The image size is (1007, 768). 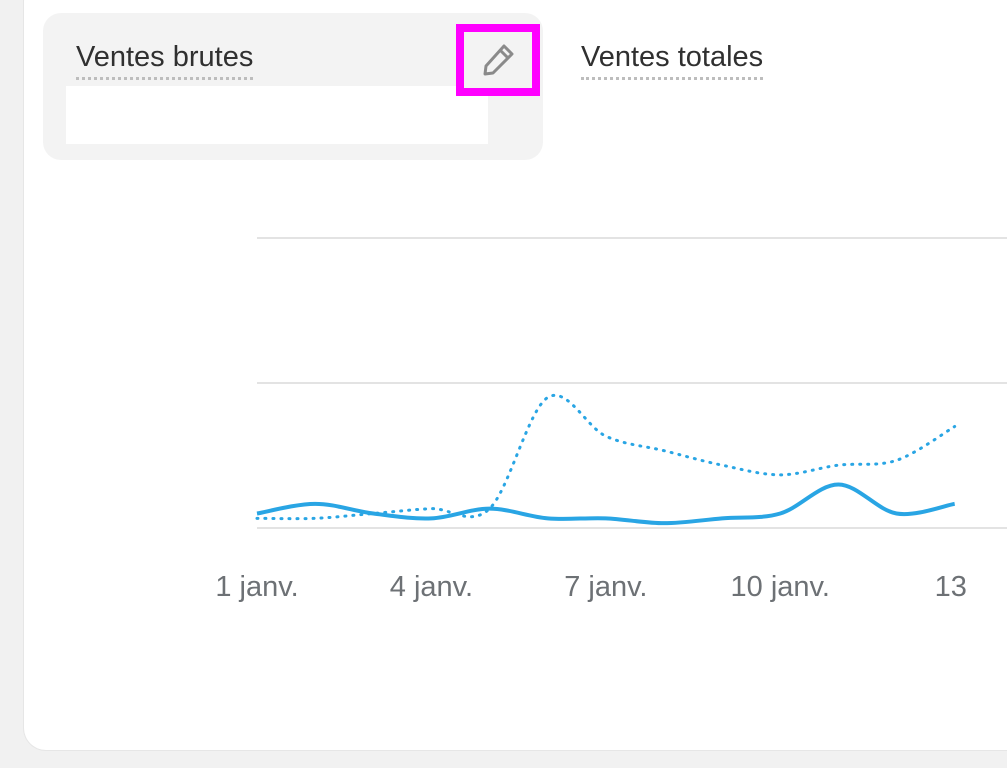 I want to click on pencil-icon, so click(x=498, y=60).